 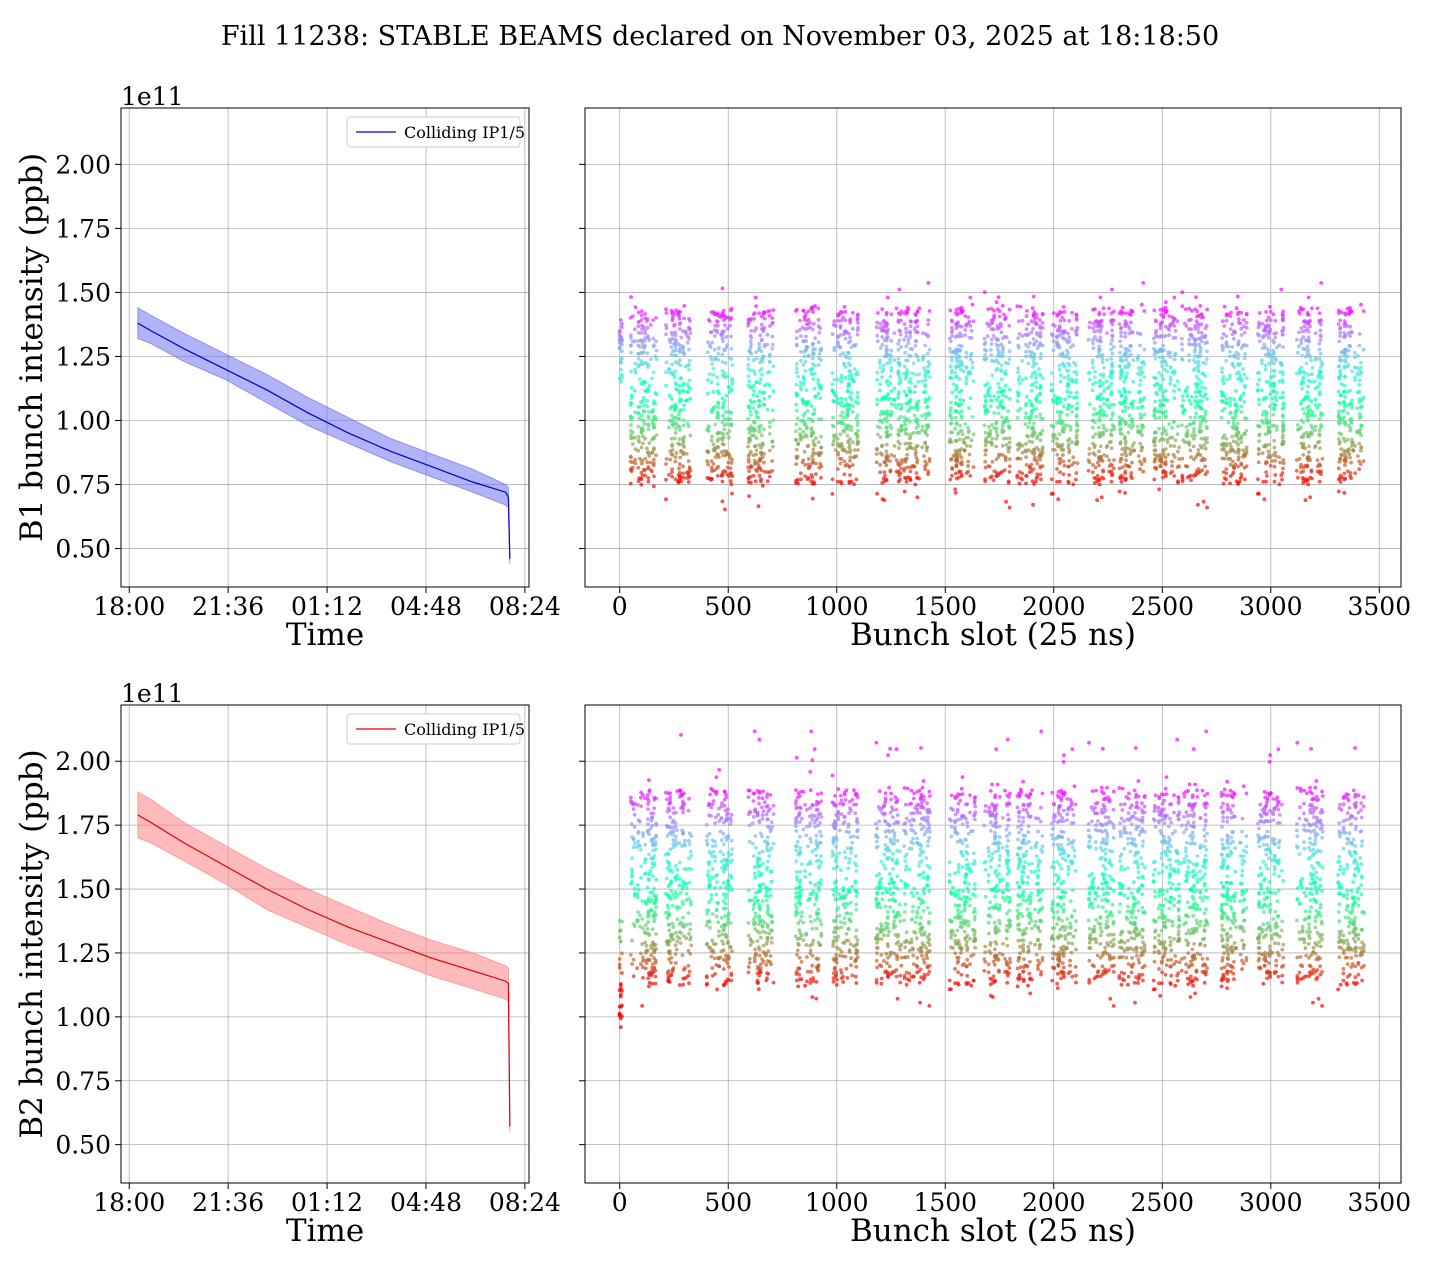 I want to click on x-tick-label: 2000, so click(x=1054, y=606).